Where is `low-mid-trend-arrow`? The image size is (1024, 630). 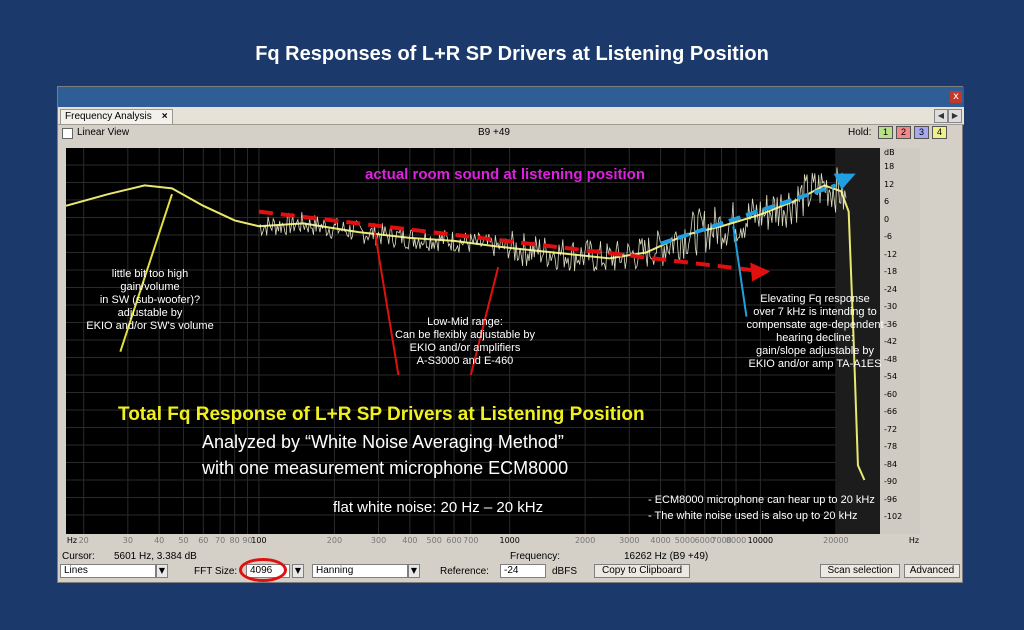
low-mid-trend-arrow is located at coordinates (505, 240).